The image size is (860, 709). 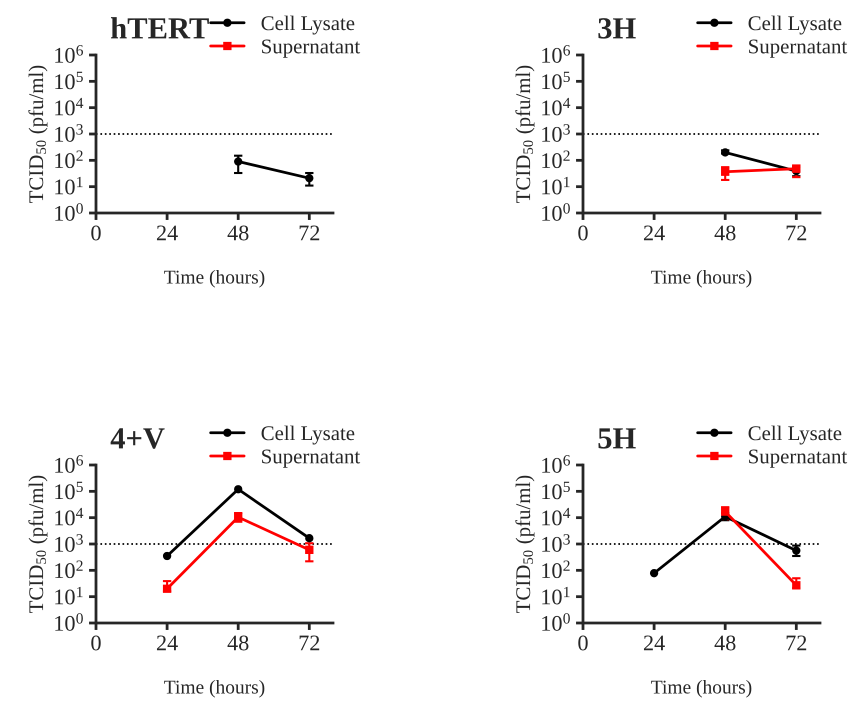 I want to click on chart-title: hTERT, so click(x=159, y=27).